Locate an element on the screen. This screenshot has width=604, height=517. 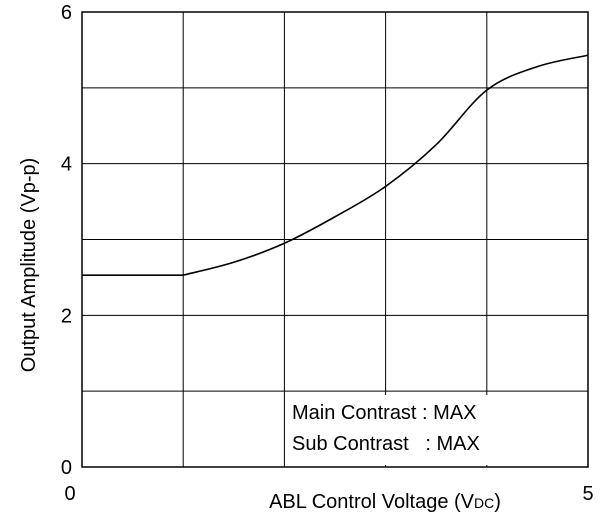
y-tick-label: 4 is located at coordinates (66, 165).